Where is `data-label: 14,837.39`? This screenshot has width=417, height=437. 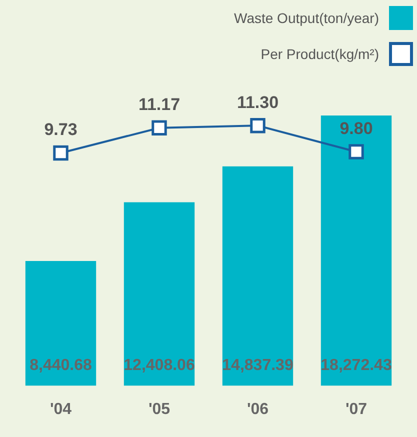
data-label: 14,837.39 is located at coordinates (258, 365).